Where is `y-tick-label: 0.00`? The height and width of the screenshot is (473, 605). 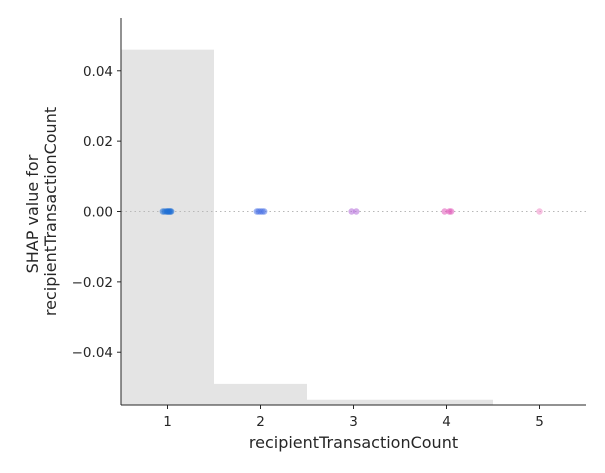
y-tick-label: 0.00 is located at coordinates (98, 213).